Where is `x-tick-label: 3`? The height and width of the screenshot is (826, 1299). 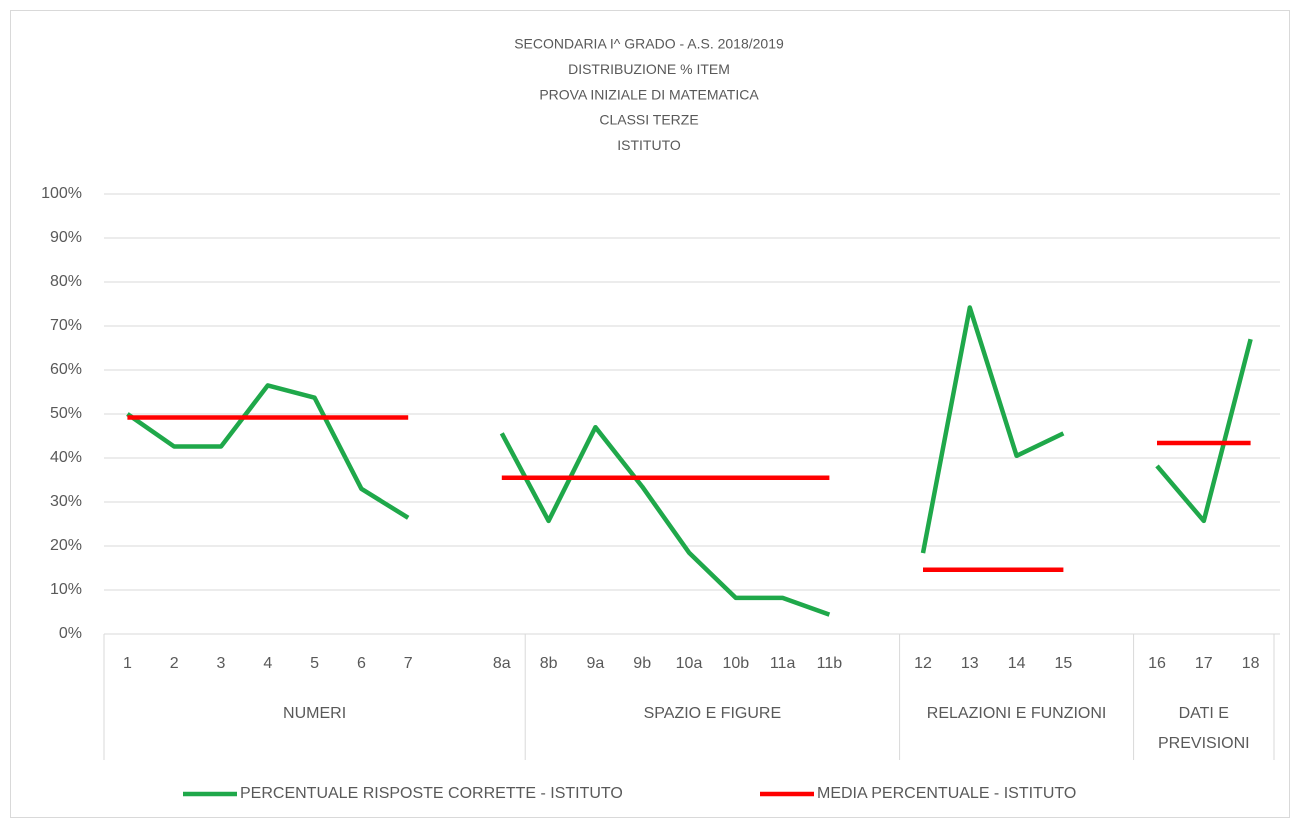 x-tick-label: 3 is located at coordinates (221, 663).